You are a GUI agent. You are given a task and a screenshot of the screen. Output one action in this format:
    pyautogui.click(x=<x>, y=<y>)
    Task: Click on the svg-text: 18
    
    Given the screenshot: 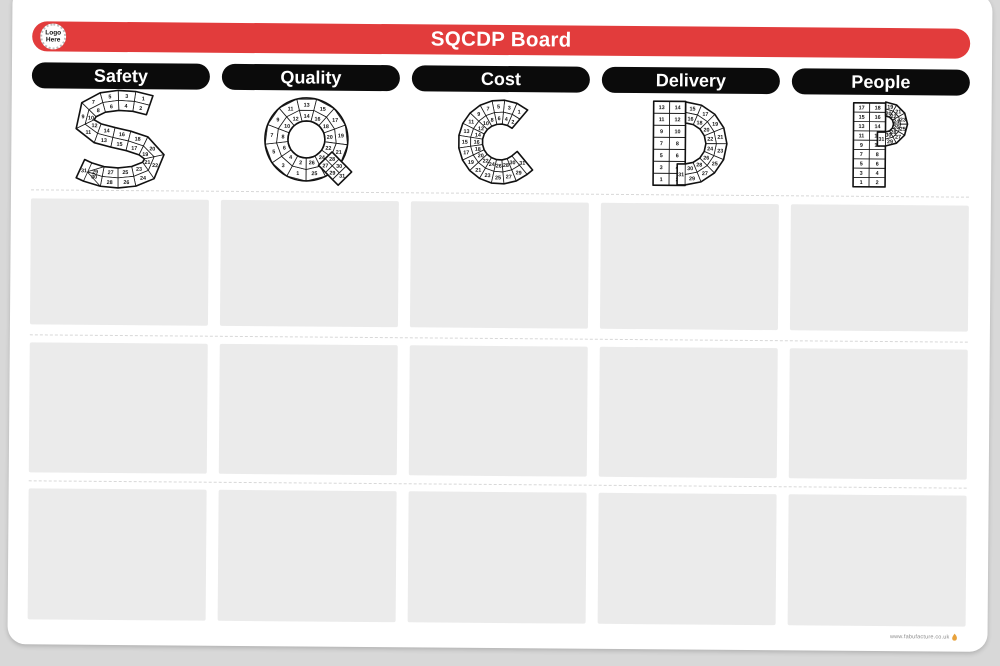 What is the action you would take?
    pyautogui.click(x=326, y=127)
    